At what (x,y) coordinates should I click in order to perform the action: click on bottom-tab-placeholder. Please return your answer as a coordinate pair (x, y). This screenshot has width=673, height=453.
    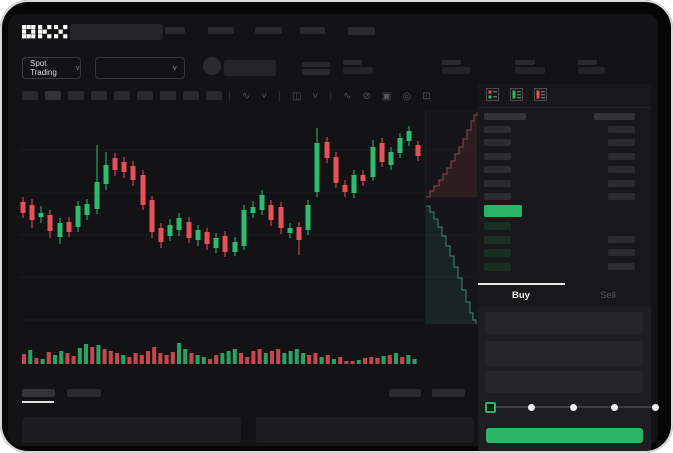
    Looking at the image, I should click on (84, 393).